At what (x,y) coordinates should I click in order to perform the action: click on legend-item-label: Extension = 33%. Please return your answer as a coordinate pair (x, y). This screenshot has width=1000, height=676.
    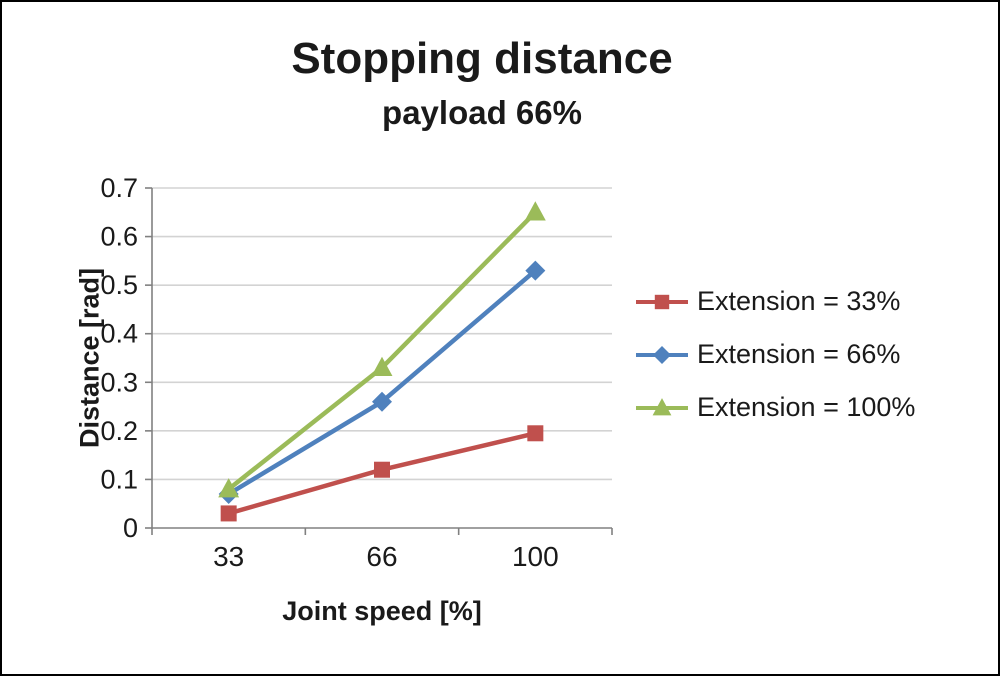
    Looking at the image, I should click on (799, 301).